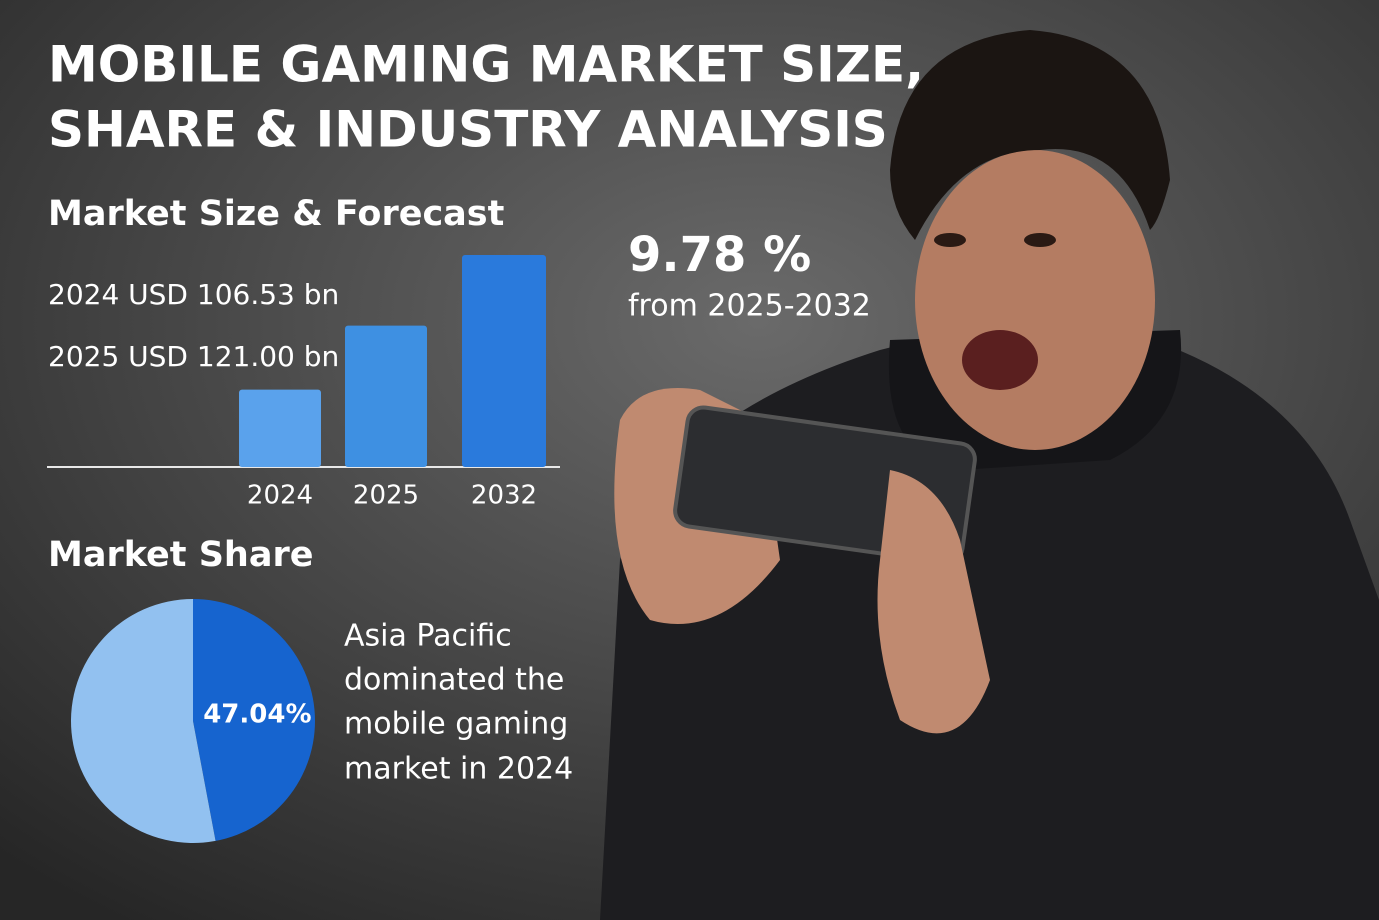 This screenshot has width=1379, height=920. I want to click on hair, so click(1030, 135).